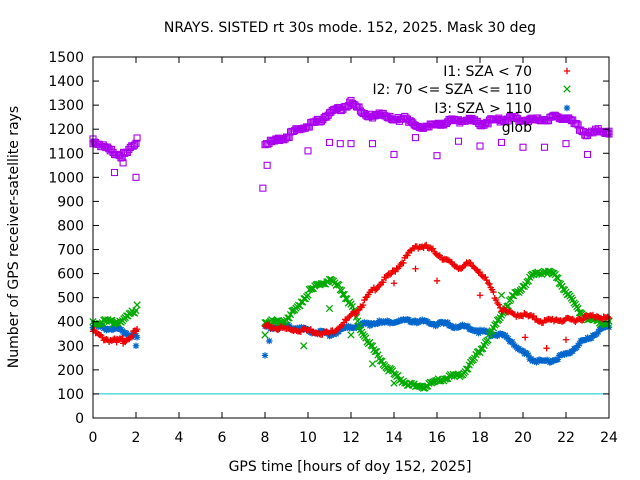 The image size is (640, 480). Describe the element at coordinates (14, 237) in the screenshot. I see `y-axis-label: Number of GPS receiver-satellite rays` at that location.